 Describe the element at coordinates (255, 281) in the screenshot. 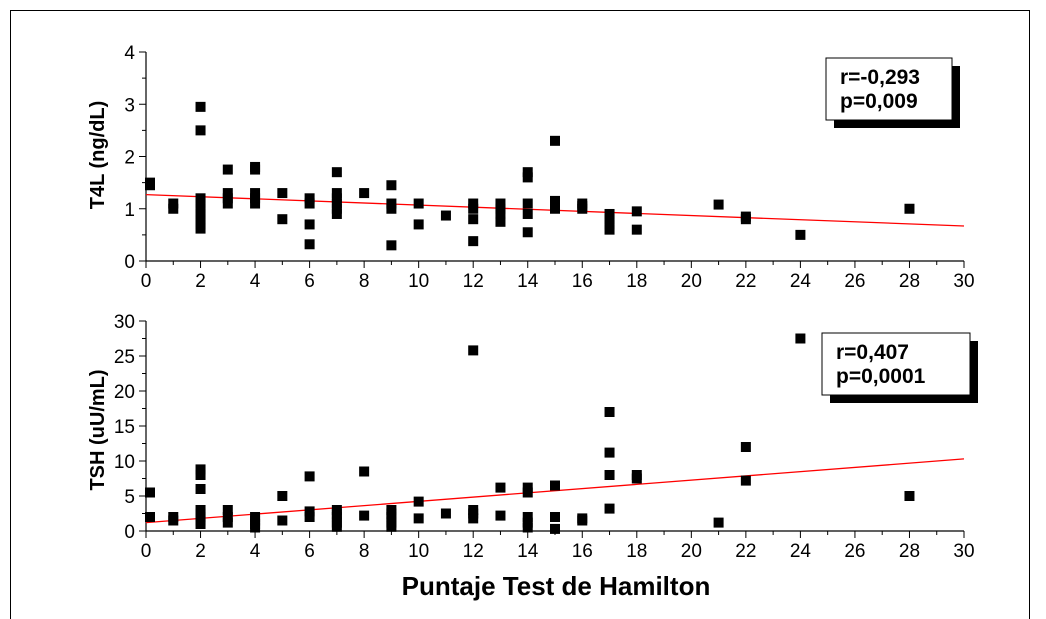

I see `x-tick-label: 4` at that location.